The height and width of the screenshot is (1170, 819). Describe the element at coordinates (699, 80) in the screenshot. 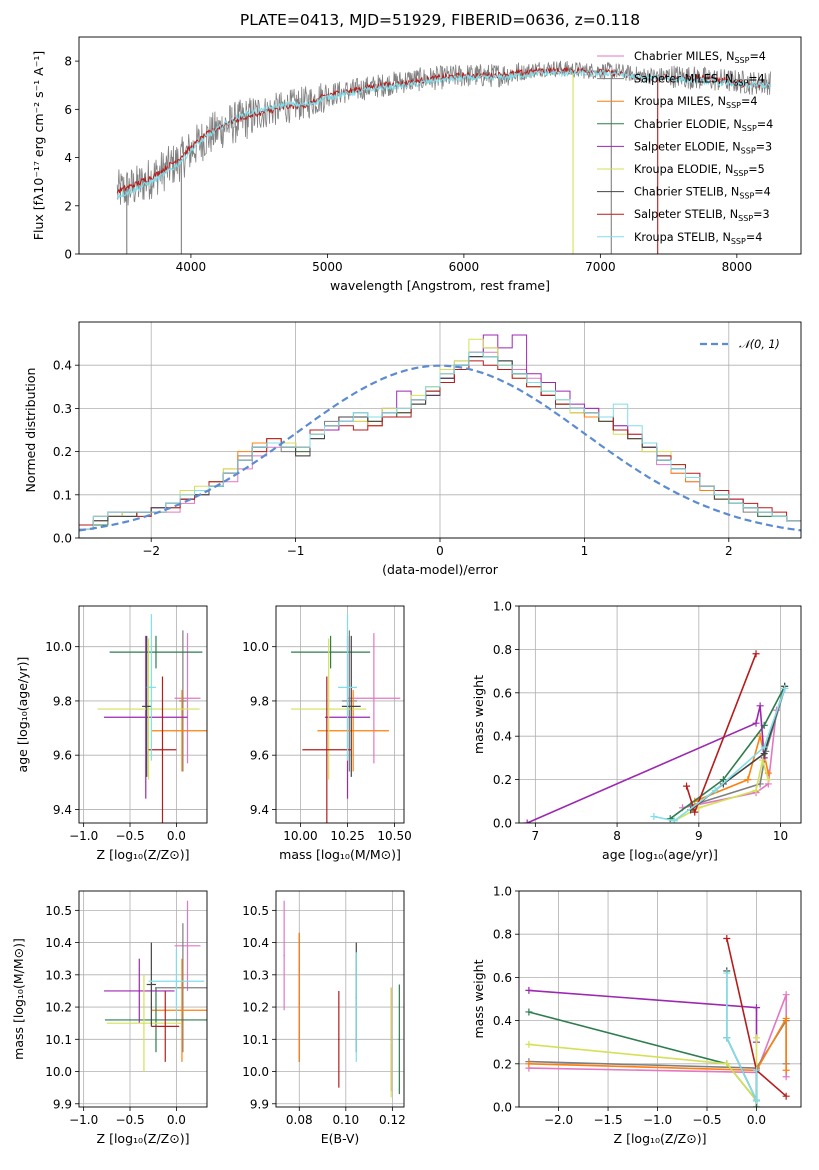

I see `legend-entry: Salpeter MILES, NSSP=4` at that location.